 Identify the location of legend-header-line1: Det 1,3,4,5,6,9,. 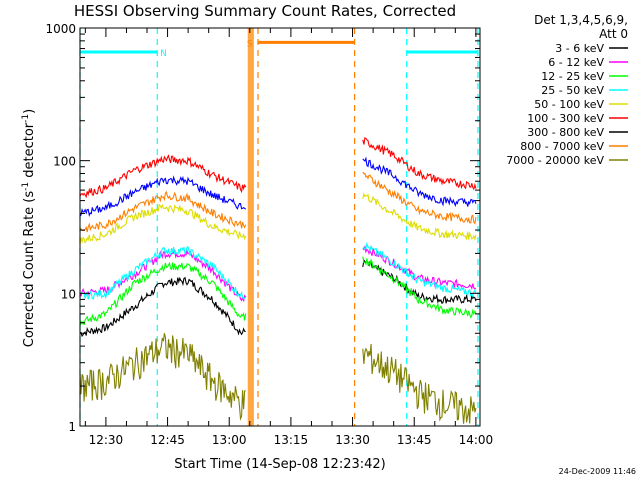
(581, 20).